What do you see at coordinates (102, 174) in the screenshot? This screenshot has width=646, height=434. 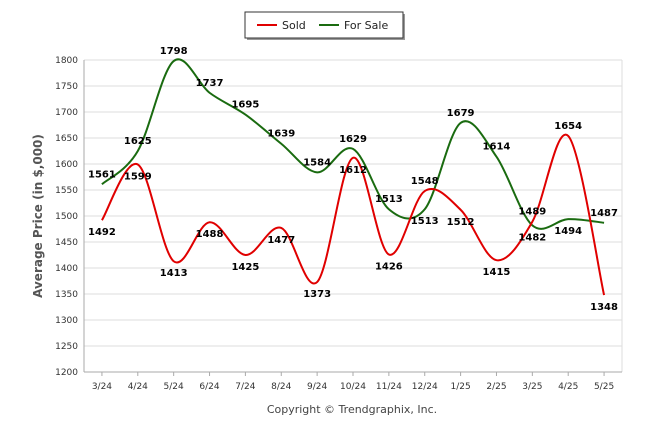 I see `data-label-for-sale: 1561` at bounding box center [102, 174].